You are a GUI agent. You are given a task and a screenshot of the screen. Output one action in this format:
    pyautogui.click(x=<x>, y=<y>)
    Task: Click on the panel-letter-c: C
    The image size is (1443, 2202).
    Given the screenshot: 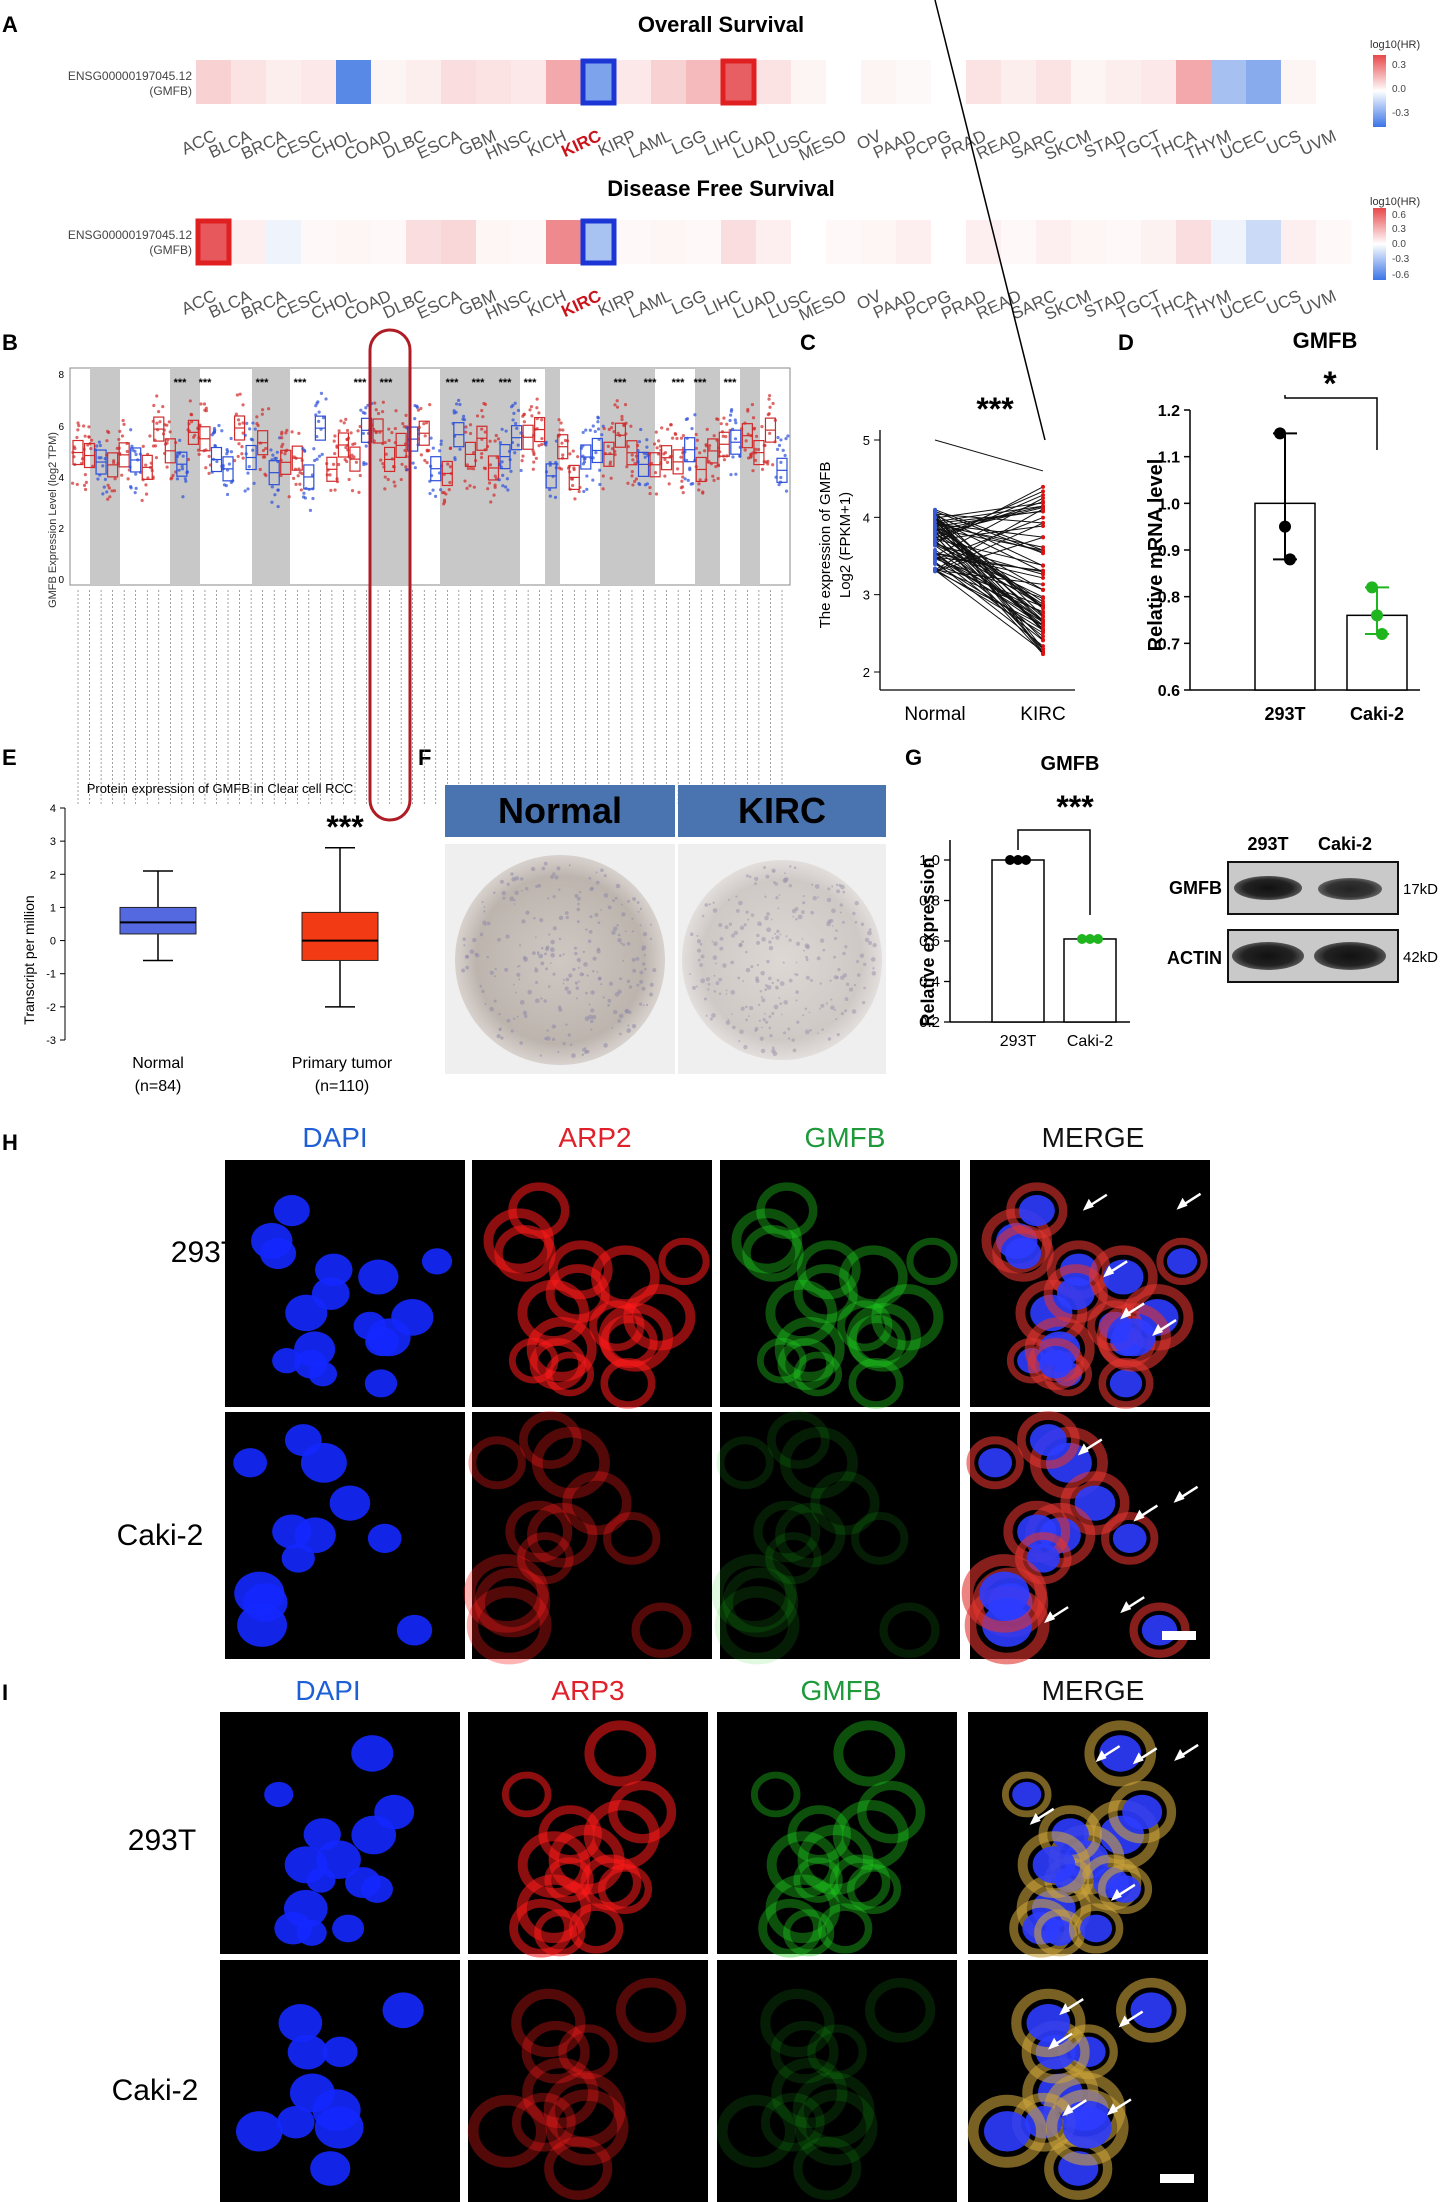 What is the action you would take?
    pyautogui.click(x=808, y=342)
    